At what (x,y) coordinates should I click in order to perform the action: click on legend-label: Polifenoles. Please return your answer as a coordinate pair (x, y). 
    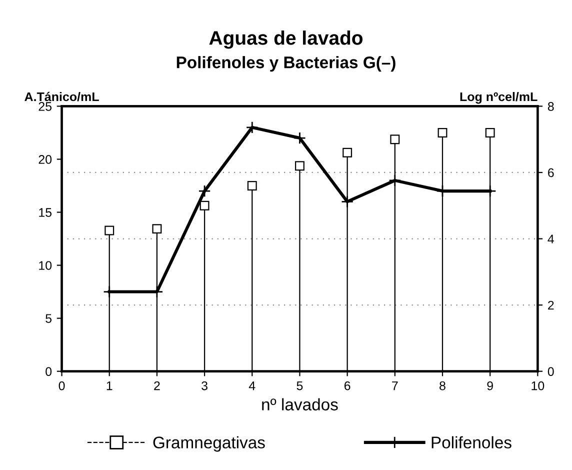
    Looking at the image, I should click on (472, 442).